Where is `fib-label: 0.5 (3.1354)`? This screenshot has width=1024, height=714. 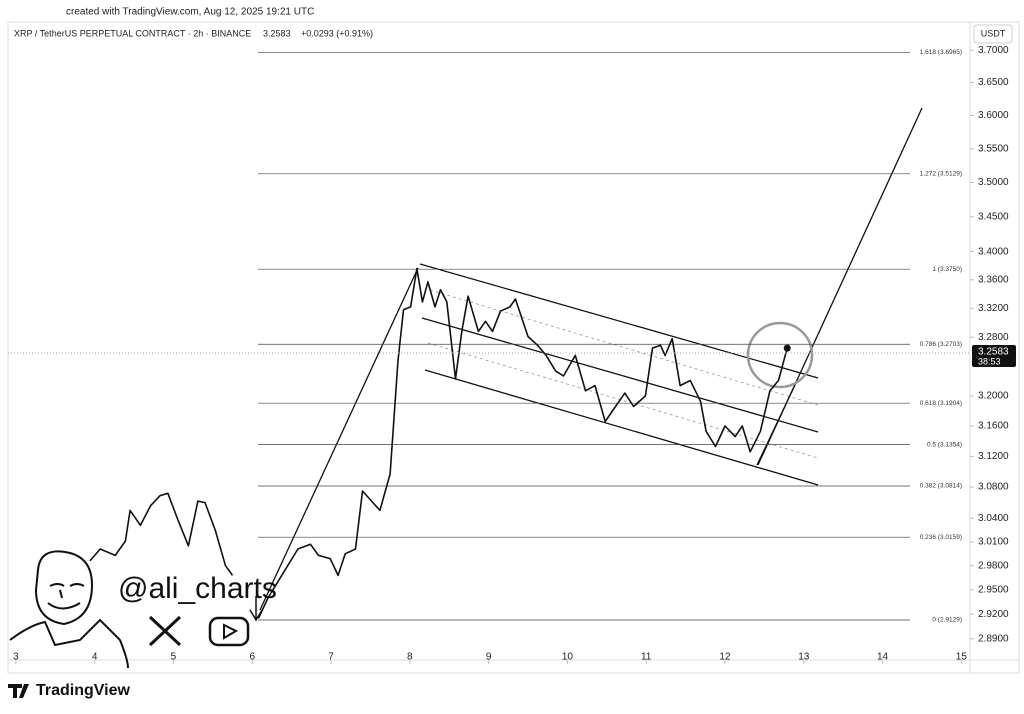 fib-label: 0.5 (3.1354) is located at coordinates (944, 444).